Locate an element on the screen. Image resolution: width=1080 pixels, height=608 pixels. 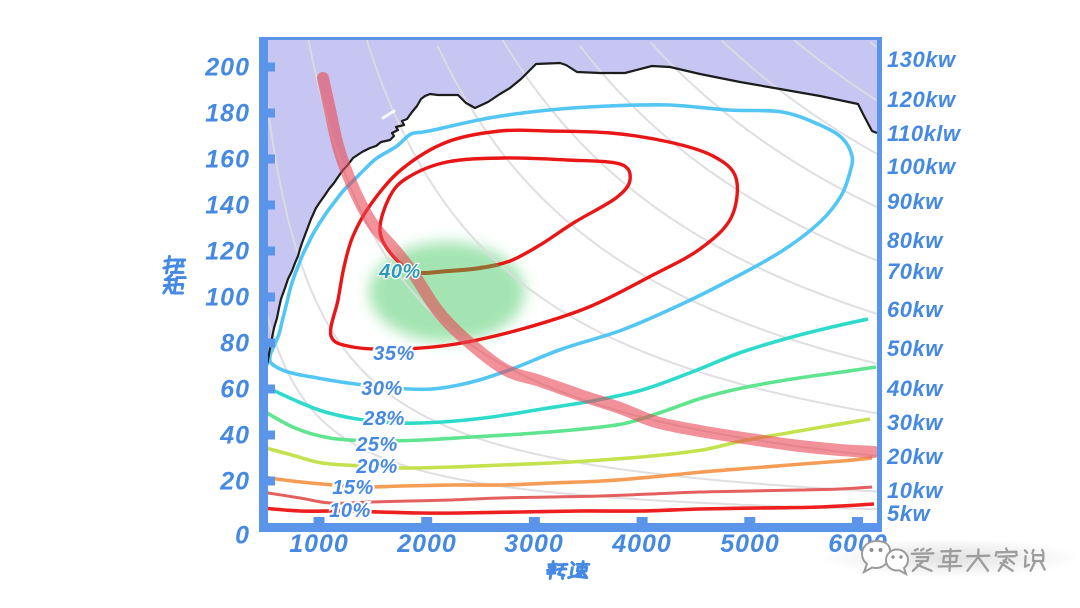
svg-text: 20% is located at coordinates (376, 467).